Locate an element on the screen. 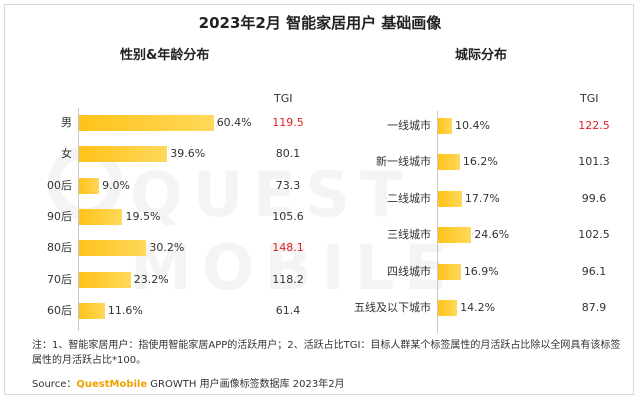  value-label: 10.4% is located at coordinates (472, 125).